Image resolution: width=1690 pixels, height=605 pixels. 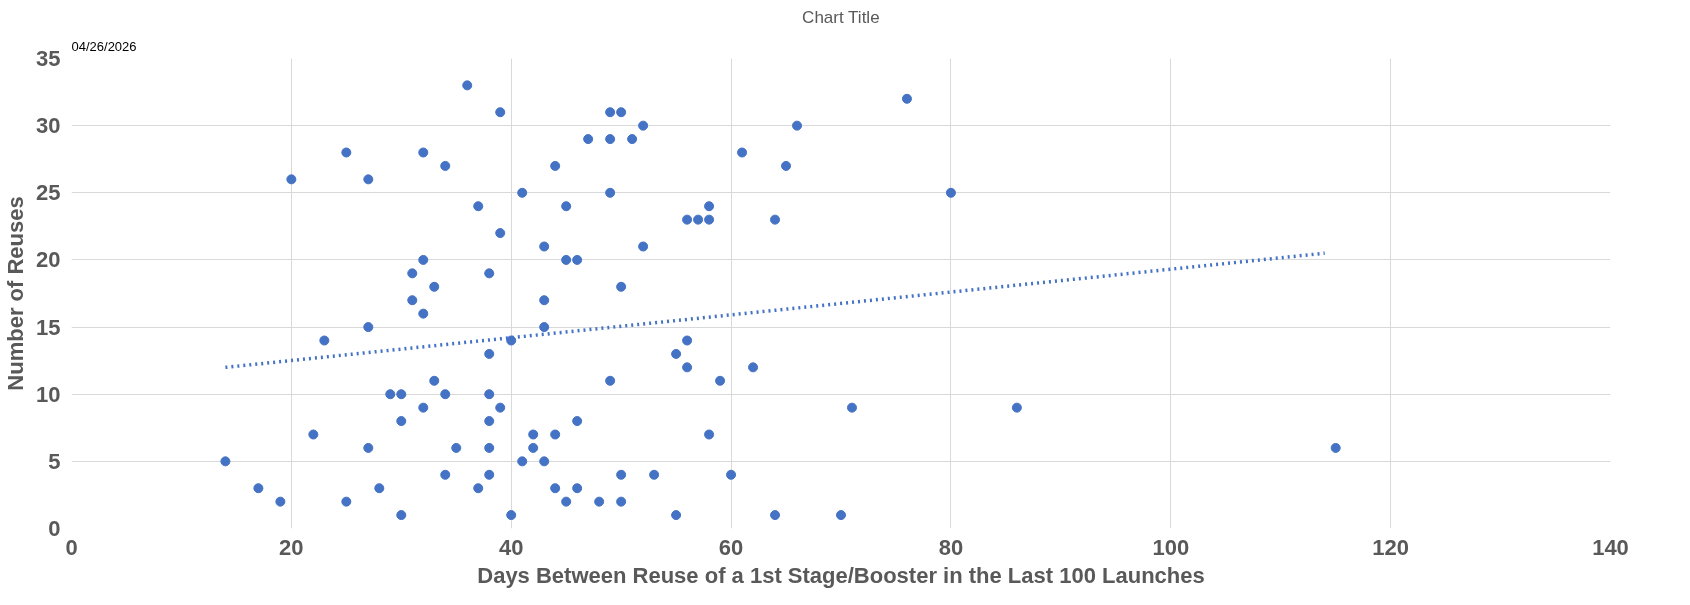 What do you see at coordinates (841, 17) in the screenshot?
I see `chart-title: Chart Title` at bounding box center [841, 17].